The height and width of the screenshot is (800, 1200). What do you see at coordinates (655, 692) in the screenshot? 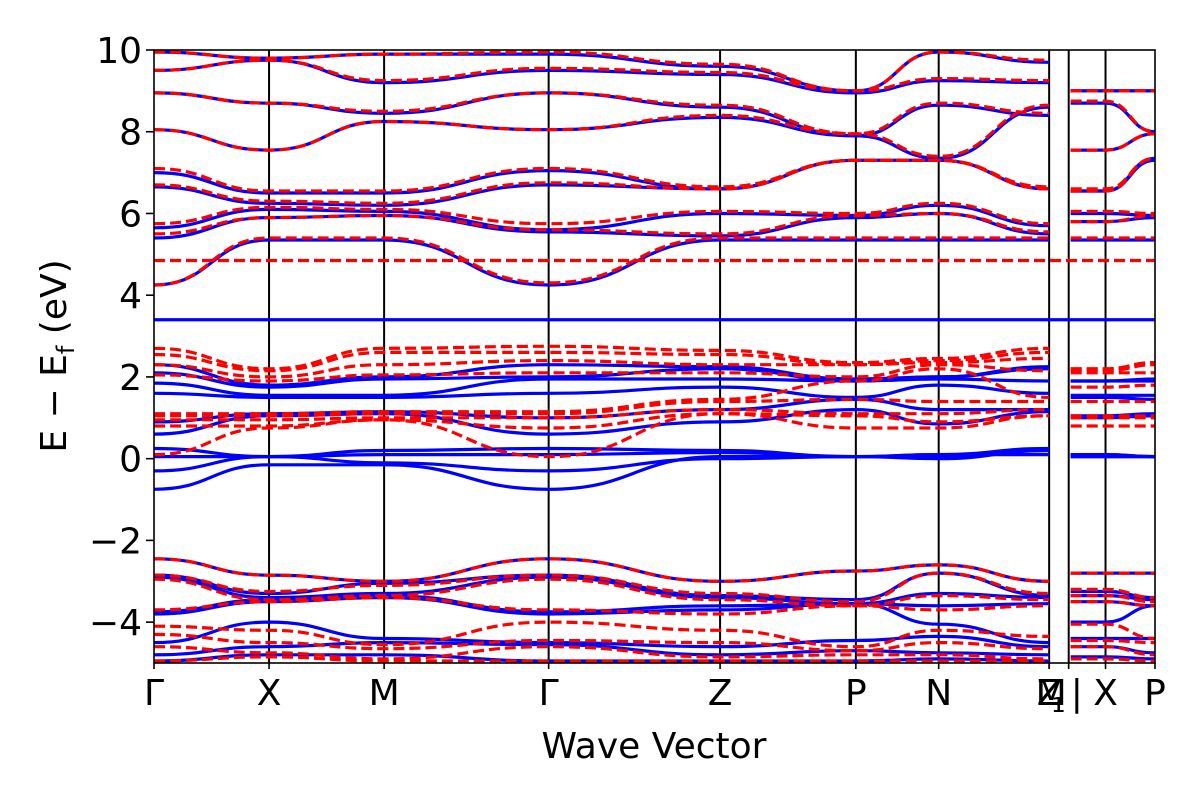
I see `x-ticks: Γ X M Γ Z P N ZM₁ | X P` at bounding box center [655, 692].